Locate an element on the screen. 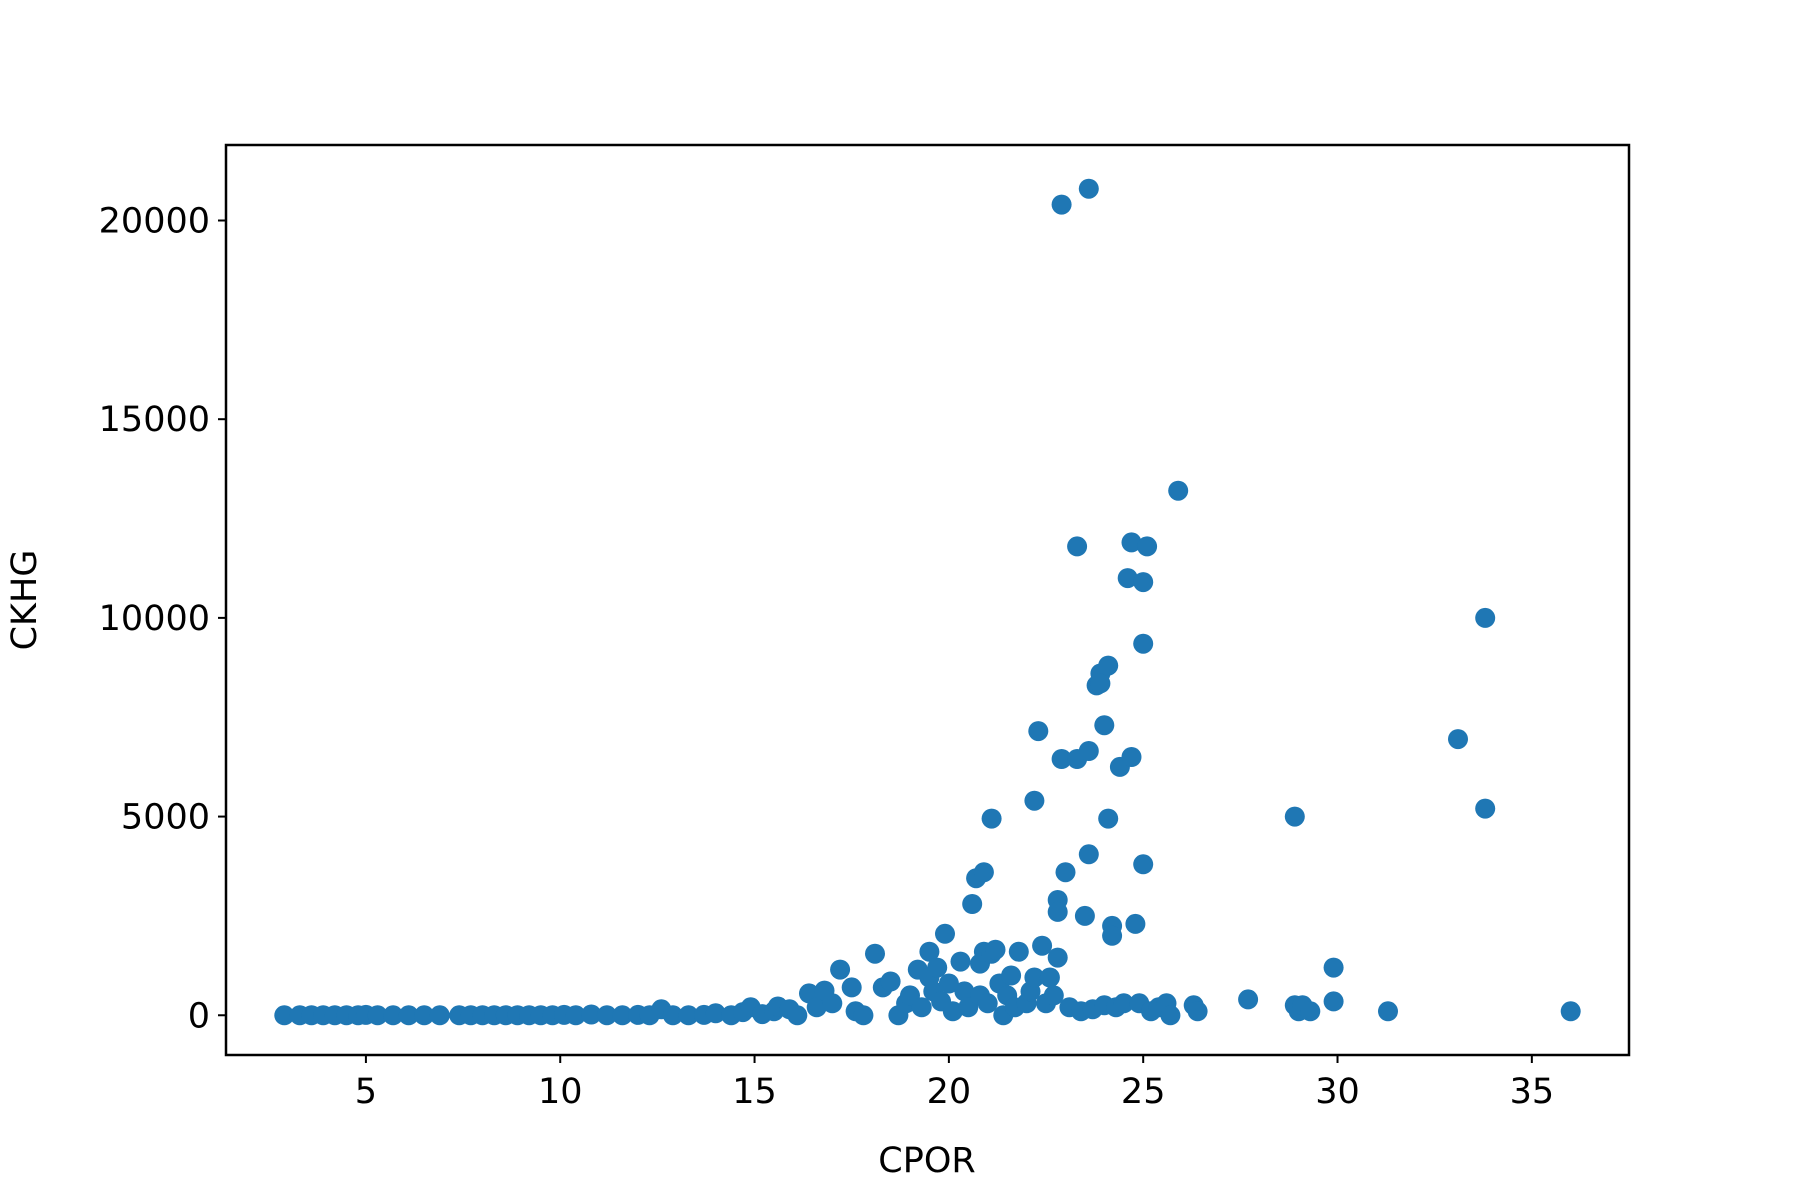 Image resolution: width=1800 pixels, height=1200 pixels. y-tick-label: 20000 is located at coordinates (154, 222).